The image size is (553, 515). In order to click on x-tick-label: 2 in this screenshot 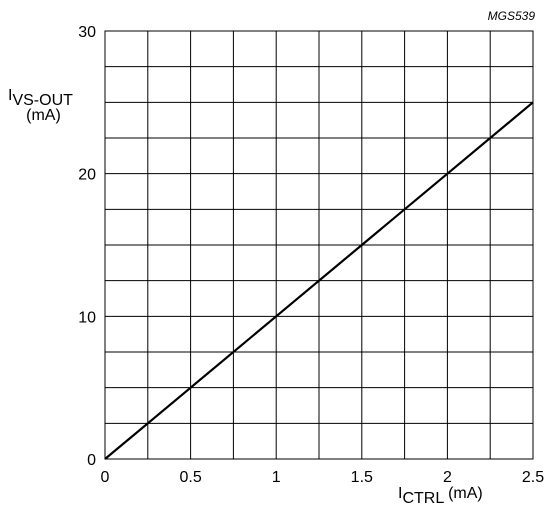, I will do `click(447, 477)`.